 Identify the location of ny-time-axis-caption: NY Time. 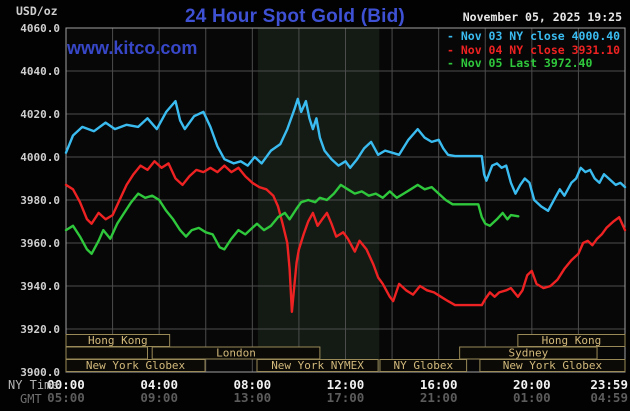
(33, 385).